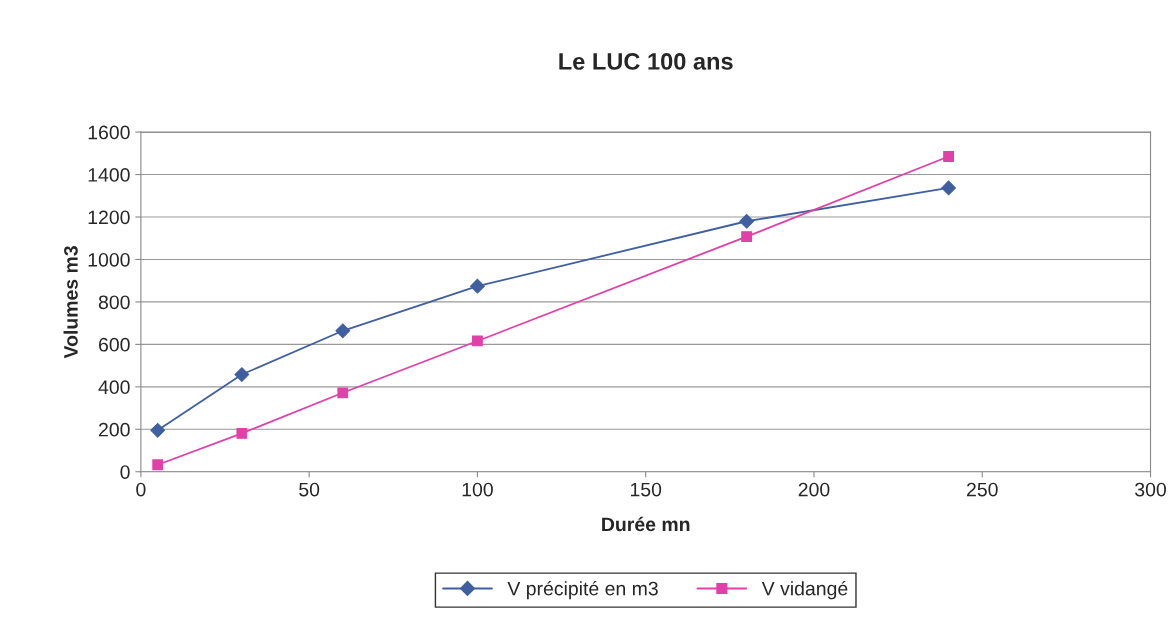 The image size is (1174, 629). I want to click on y-tick-label: 1200, so click(109, 217).